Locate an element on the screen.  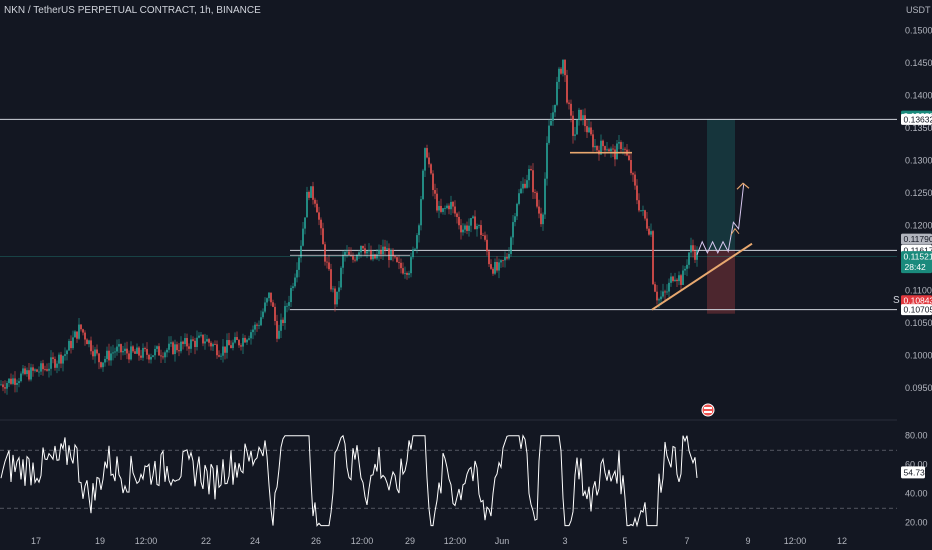
ascending-trendline is located at coordinates (702, 276).